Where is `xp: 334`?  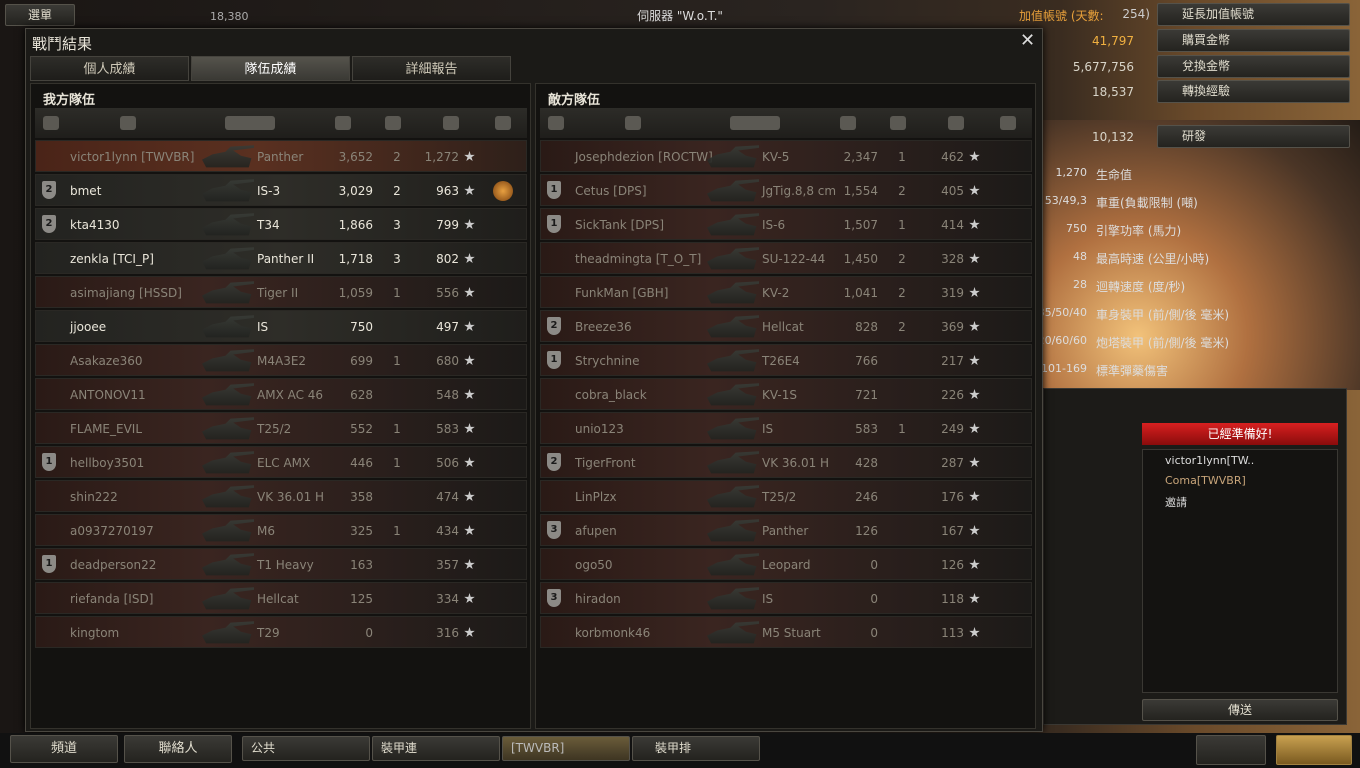
xp: 334 is located at coordinates (447, 599).